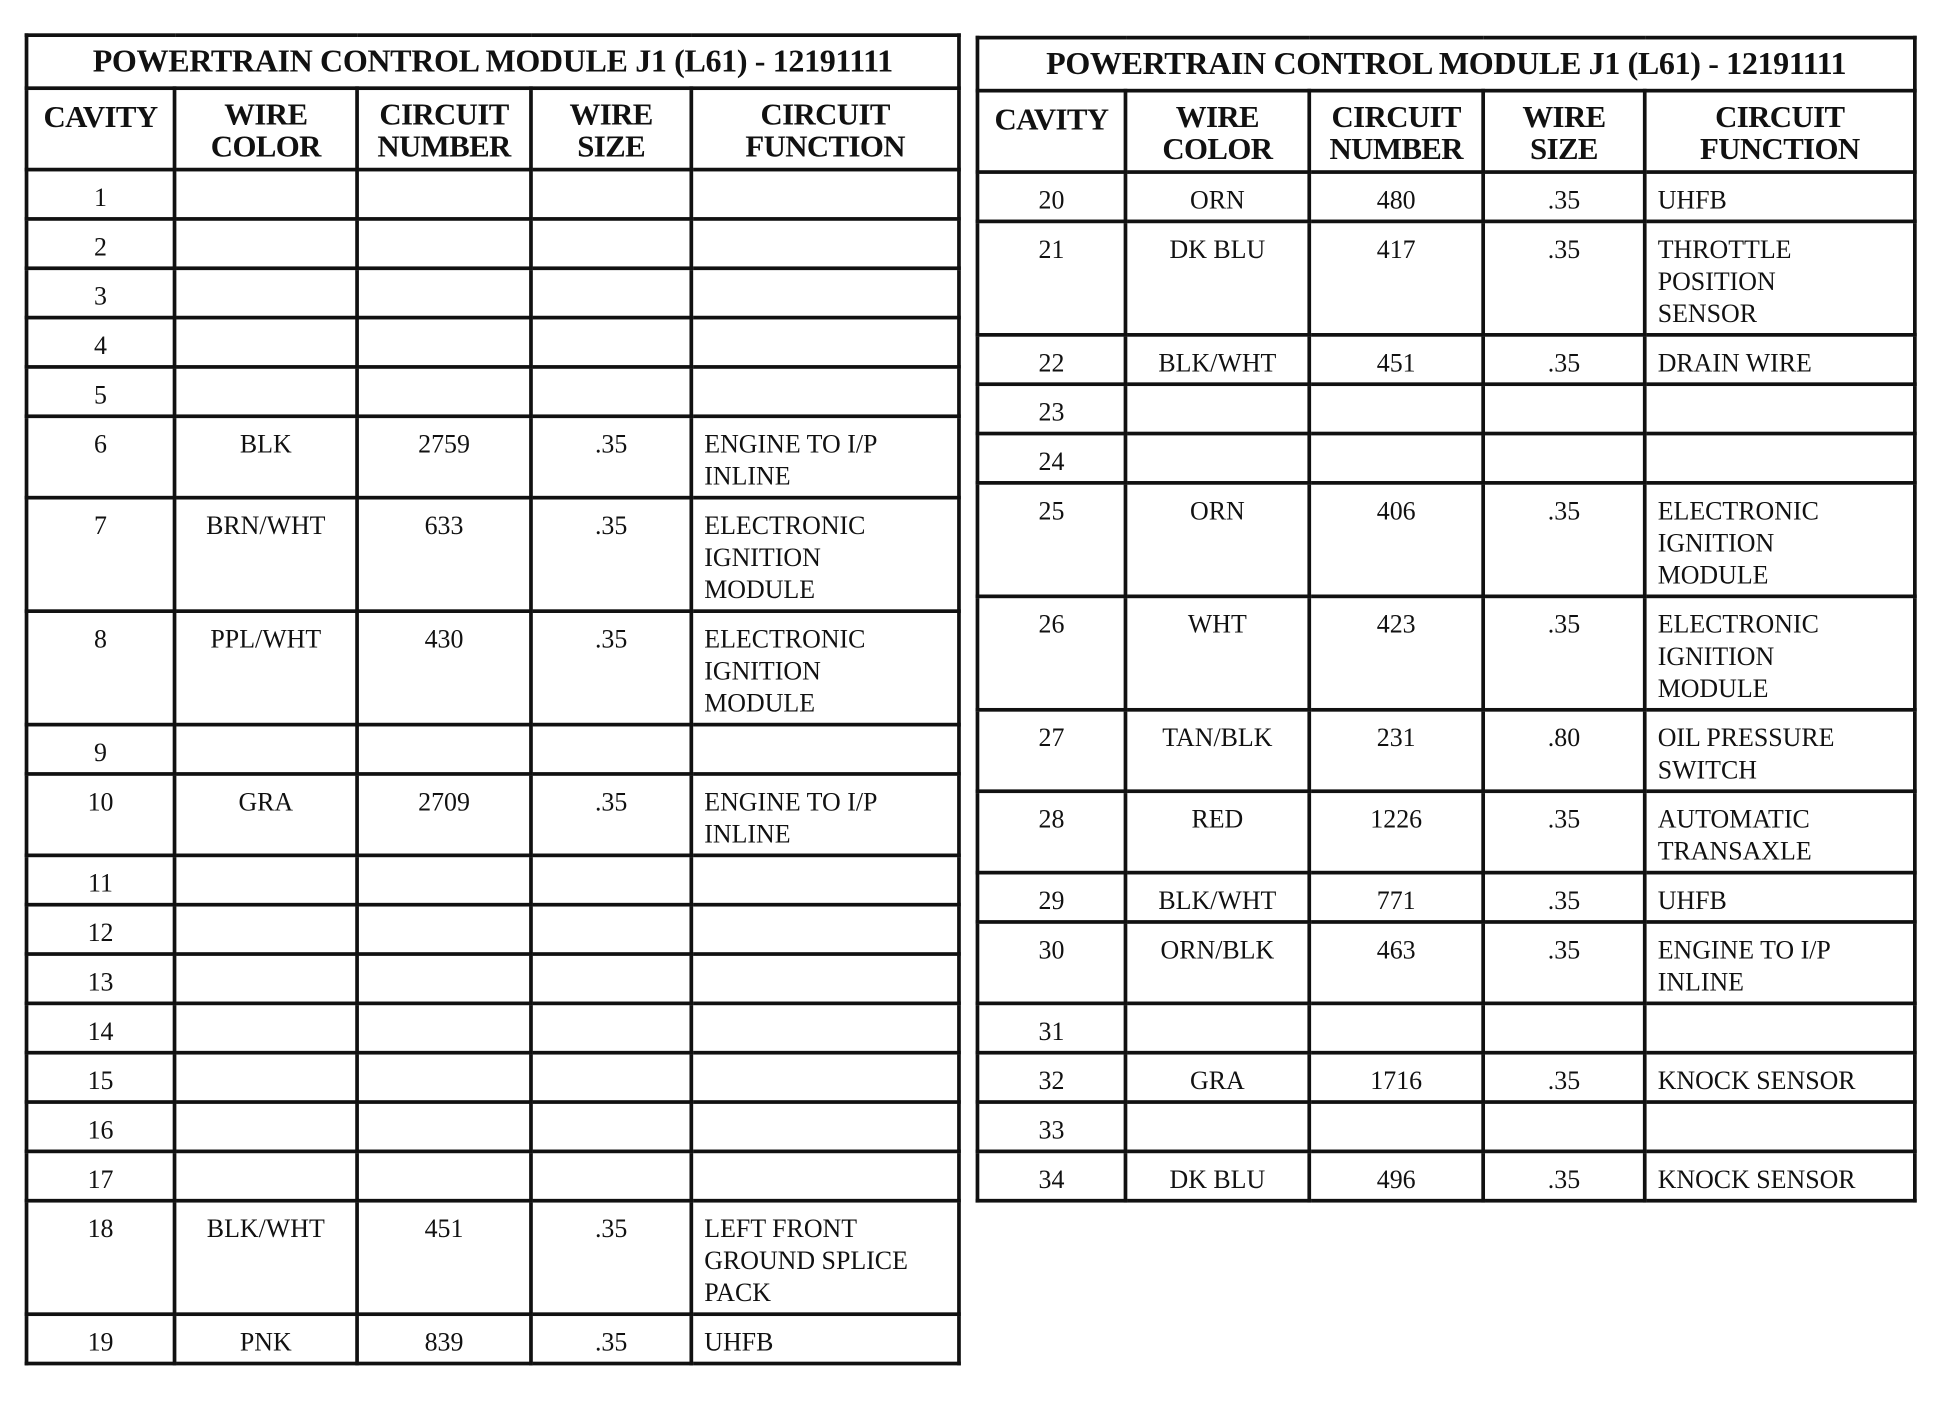 The height and width of the screenshot is (1409, 1934). I want to click on cavity-cell: 7, so click(100, 554).